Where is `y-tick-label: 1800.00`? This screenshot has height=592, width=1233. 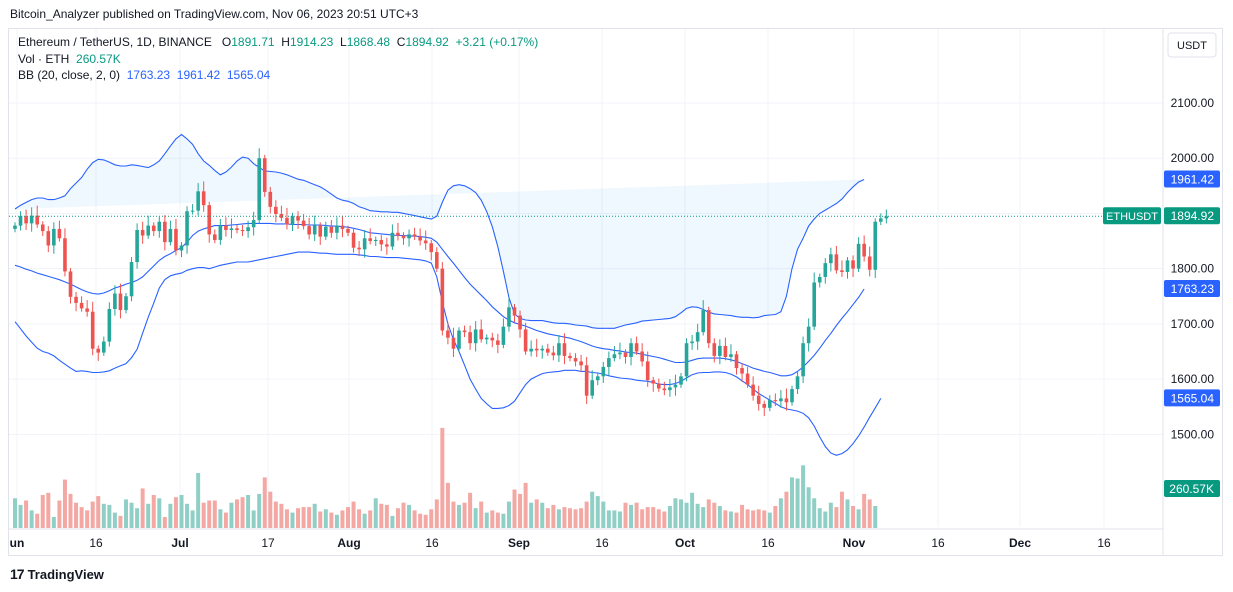 y-tick-label: 1800.00 is located at coordinates (1193, 269).